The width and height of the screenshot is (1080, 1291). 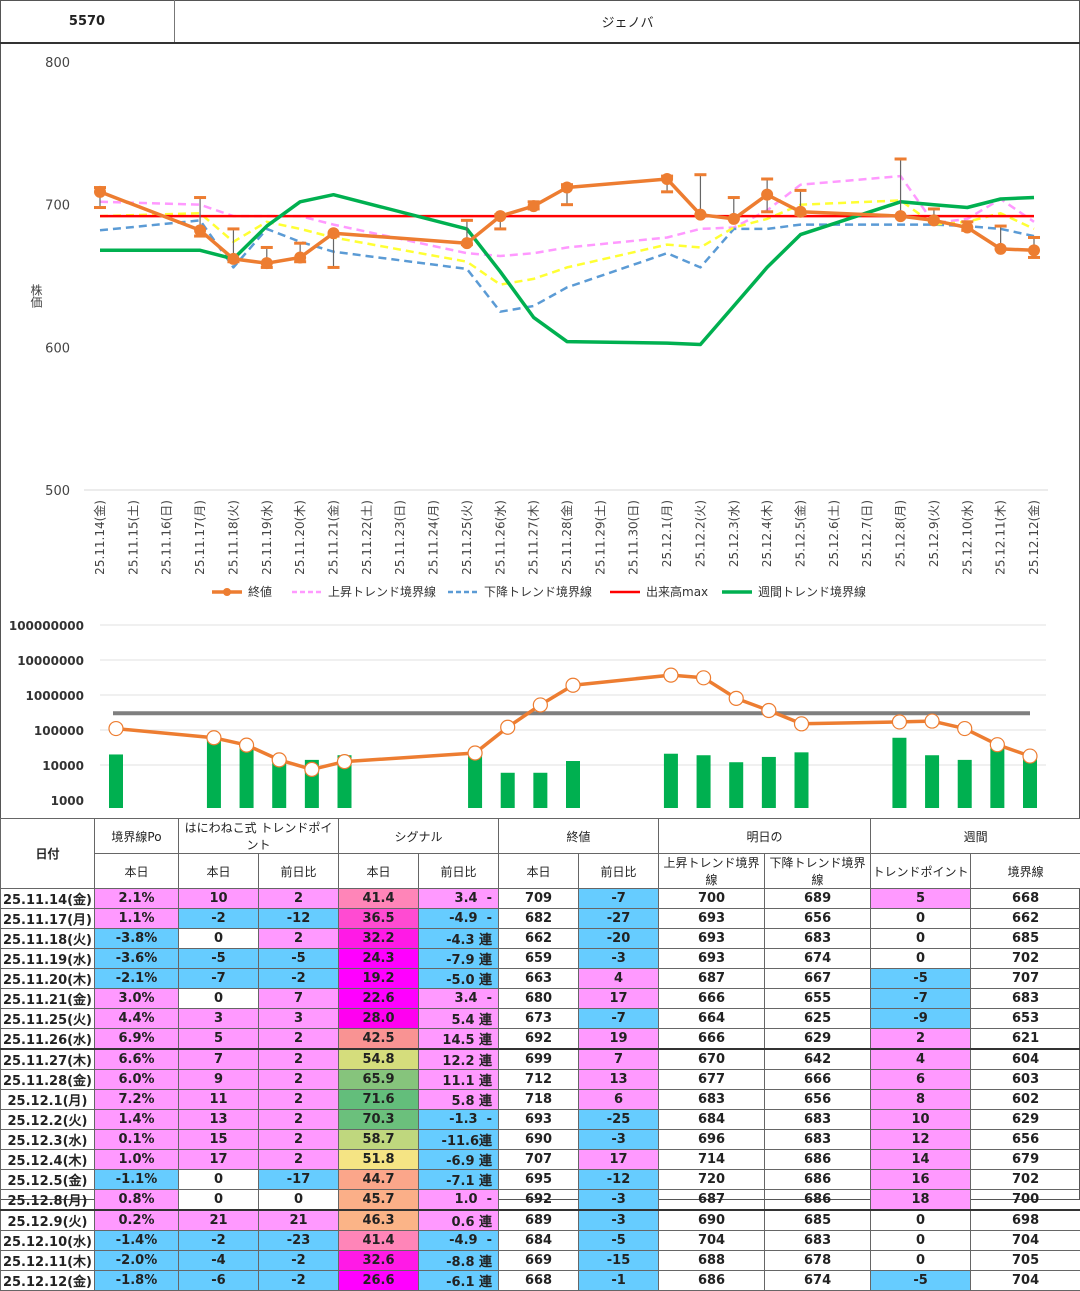 What do you see at coordinates (975, 836) in the screenshot?
I see `header-weekly: 週間` at bounding box center [975, 836].